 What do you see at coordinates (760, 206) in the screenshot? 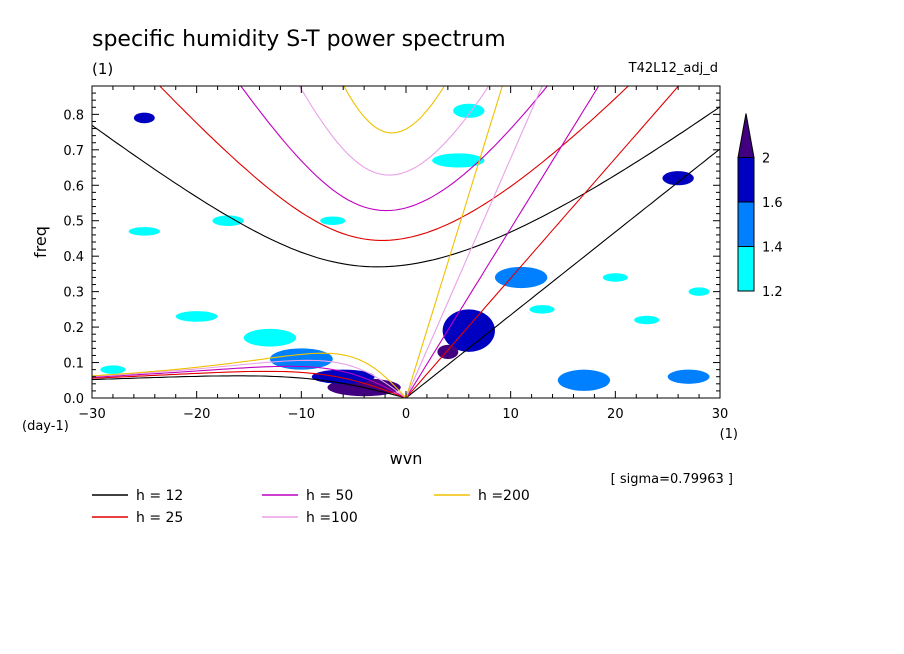
I see `colorbar: 1.2 1.4 1.6 2` at bounding box center [760, 206].